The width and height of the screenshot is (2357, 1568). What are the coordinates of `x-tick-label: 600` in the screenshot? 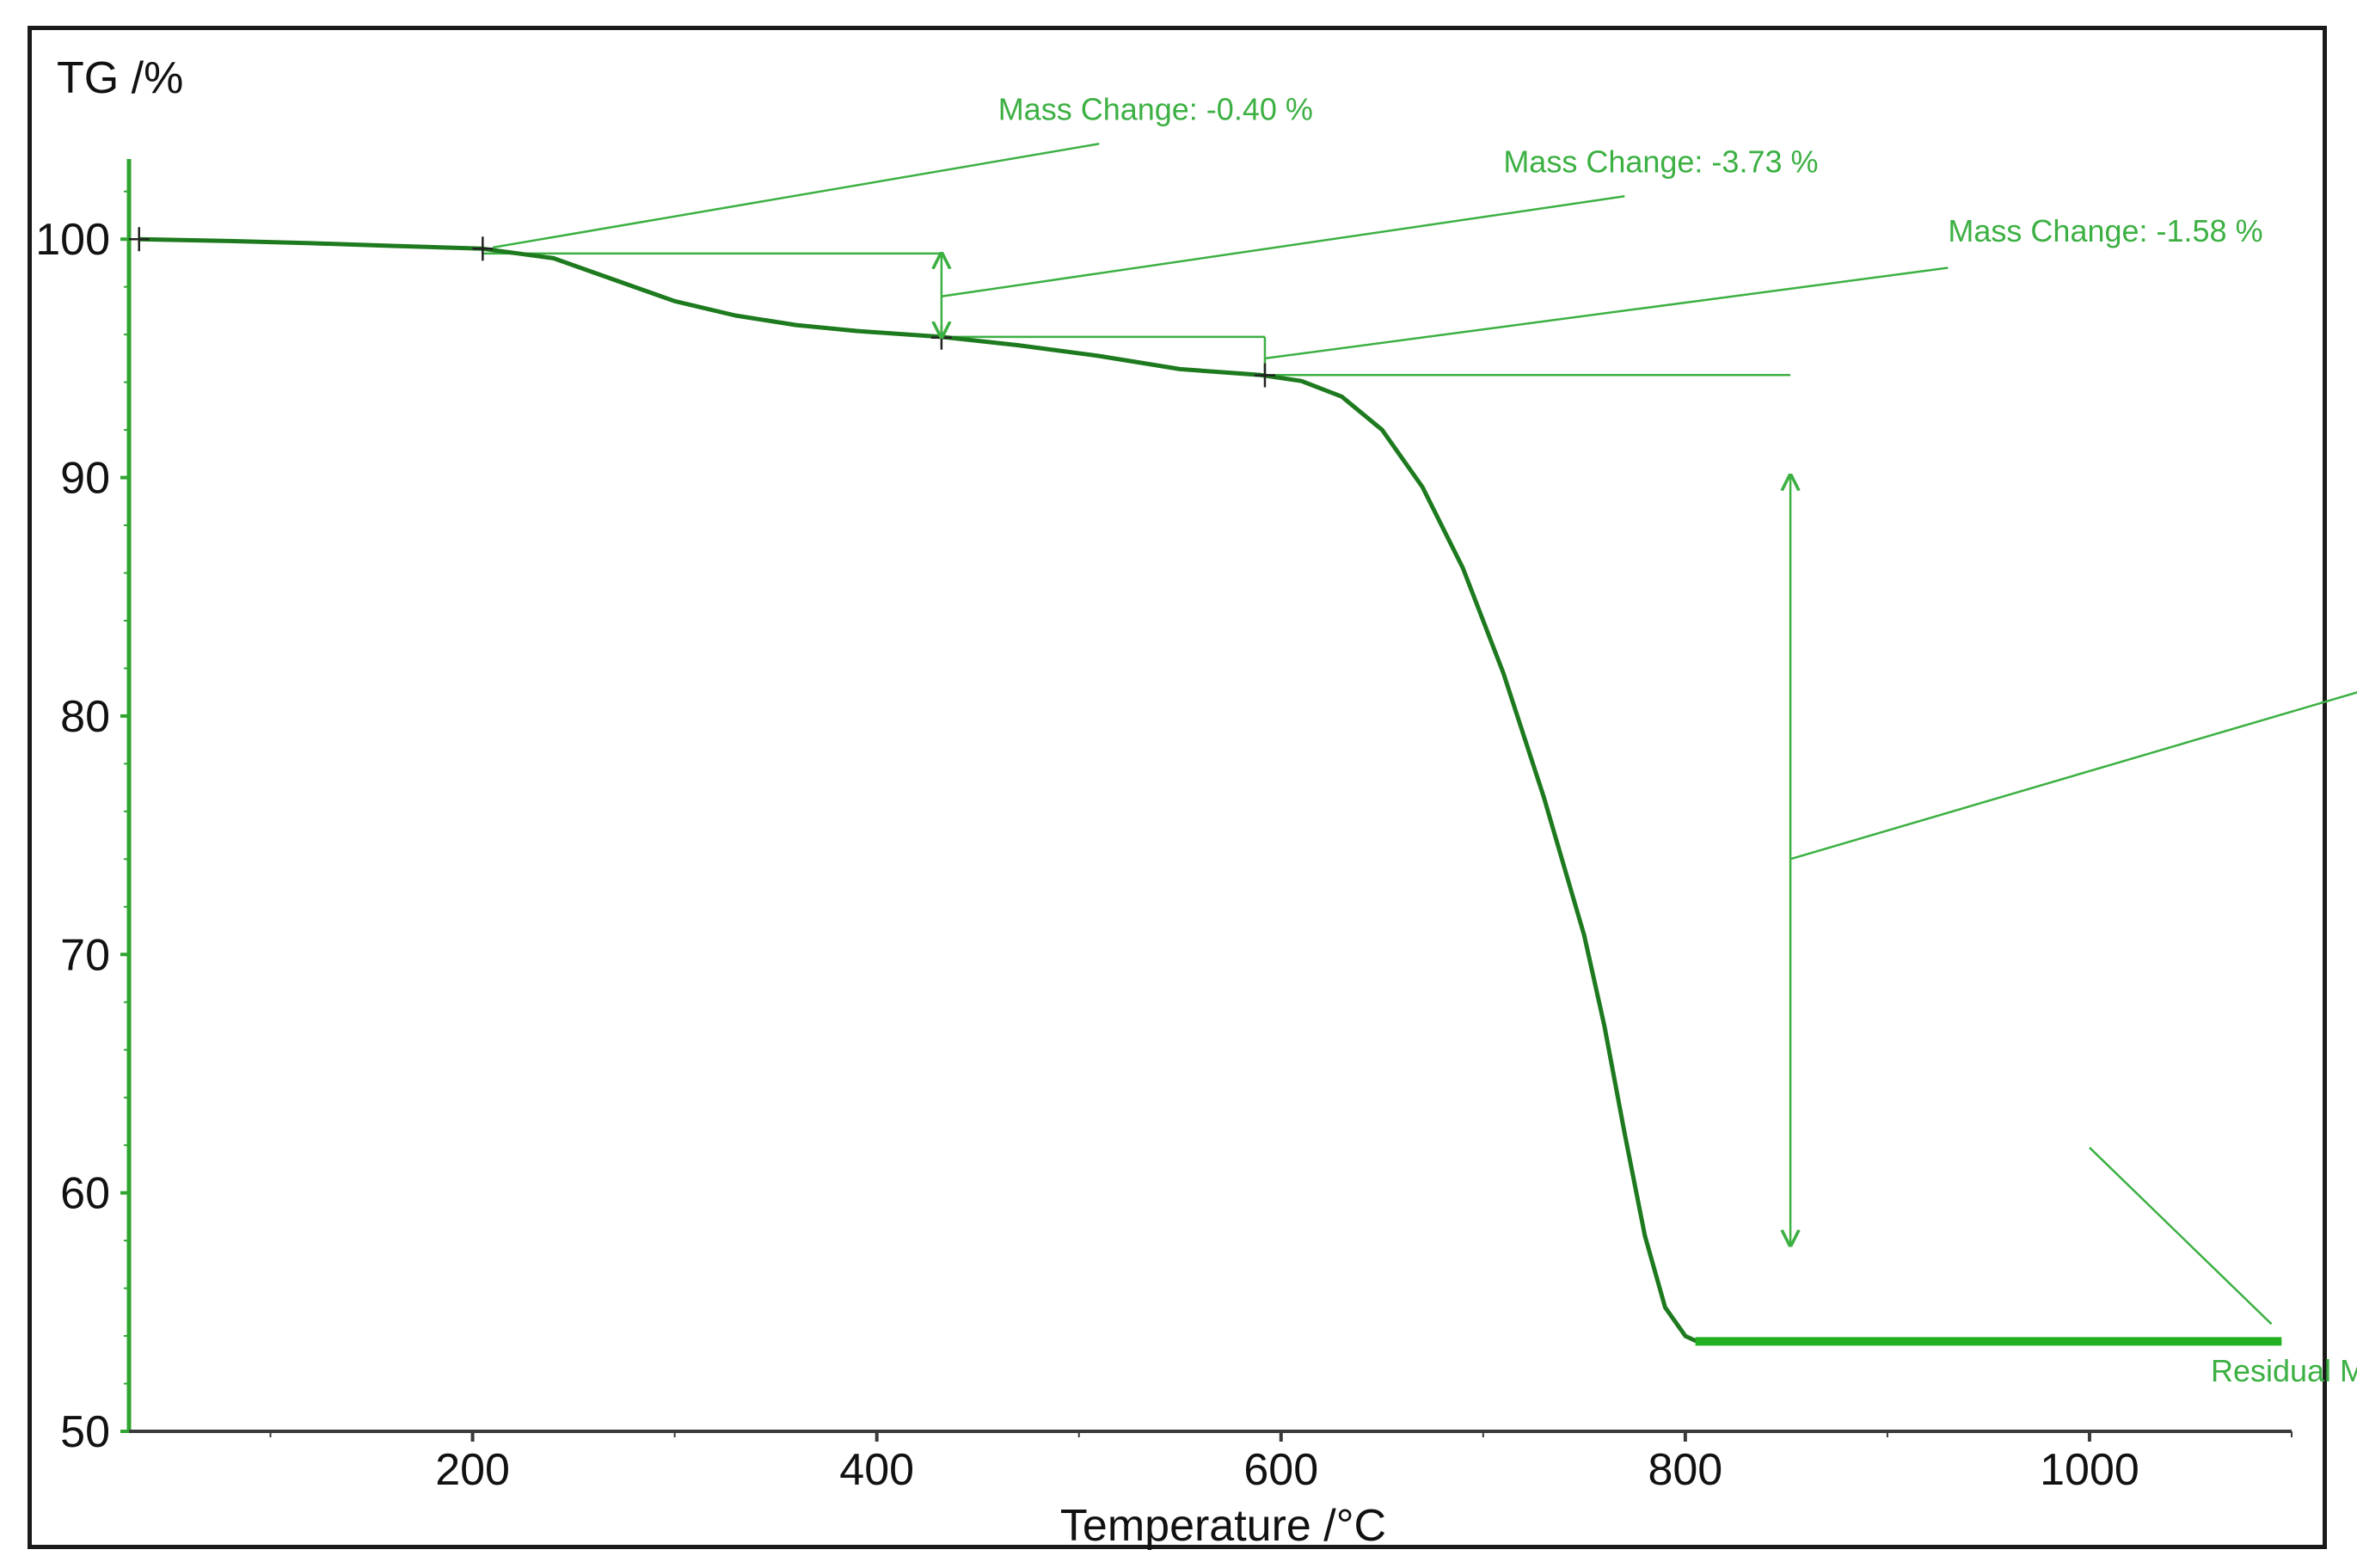 It's located at (1280, 1470).